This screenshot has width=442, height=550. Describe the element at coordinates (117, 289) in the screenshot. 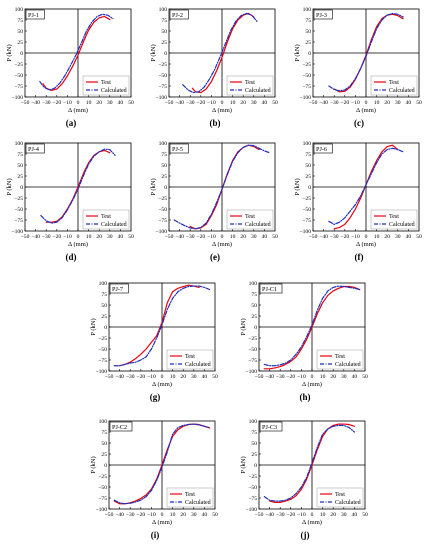

I see `specimen-title: PJ-7` at that location.